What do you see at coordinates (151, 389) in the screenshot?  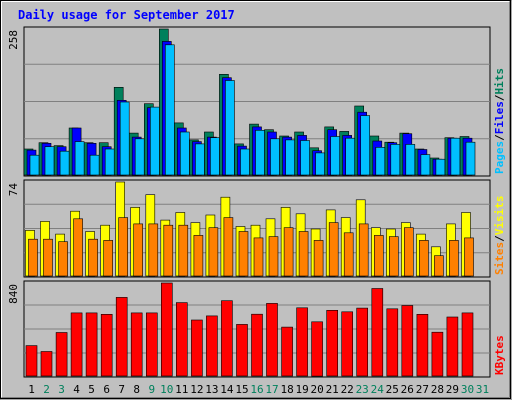 I see `x-tick-label-day-9: 9` at bounding box center [151, 389].